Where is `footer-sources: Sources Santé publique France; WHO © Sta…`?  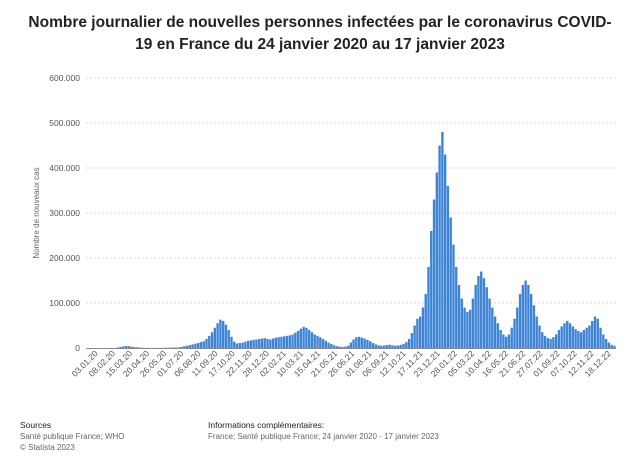
footer-sources: Sources Santé publique France; WHO © Sta… is located at coordinates (72, 436).